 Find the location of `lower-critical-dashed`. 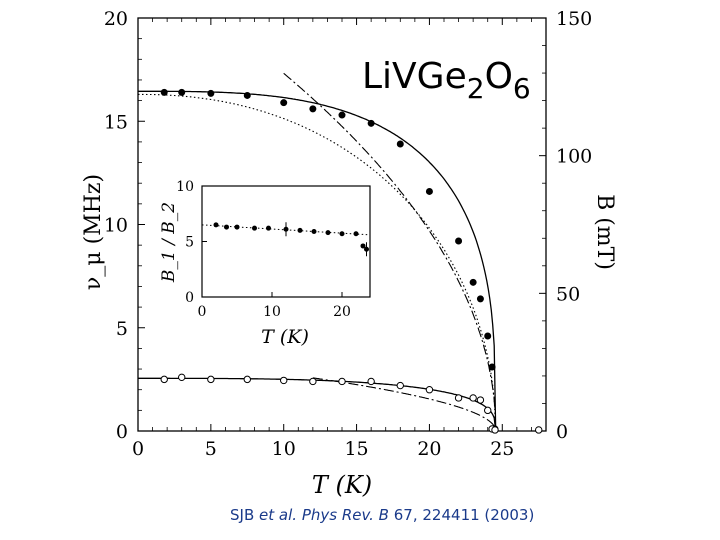

lower-critical-dashed is located at coordinates (404, 402).